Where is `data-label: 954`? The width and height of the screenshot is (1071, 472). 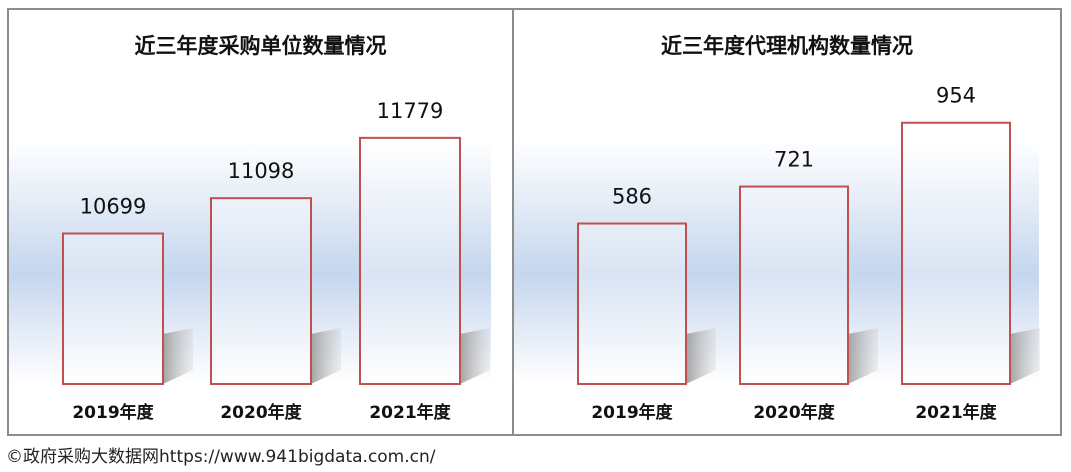
data-label: 954 is located at coordinates (956, 96).